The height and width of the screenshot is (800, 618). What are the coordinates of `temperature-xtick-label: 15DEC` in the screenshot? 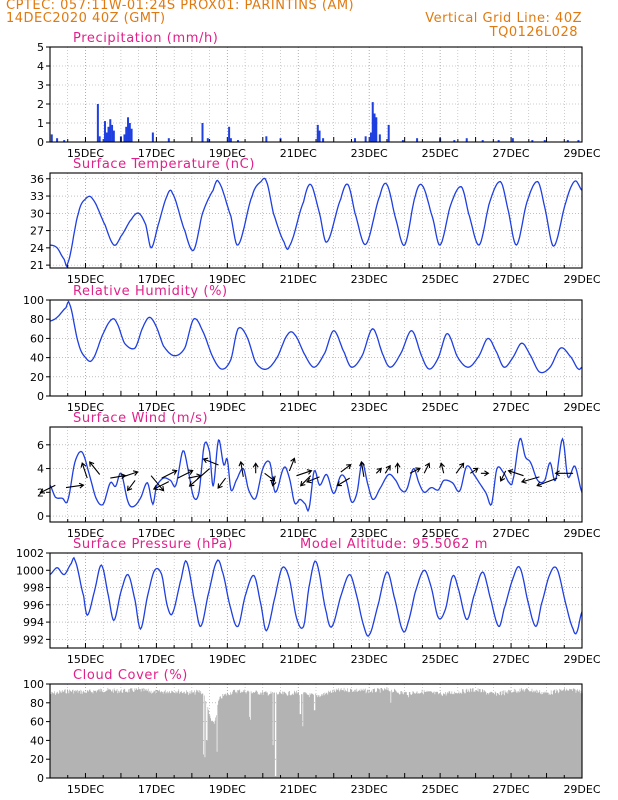 It's located at (85, 279).